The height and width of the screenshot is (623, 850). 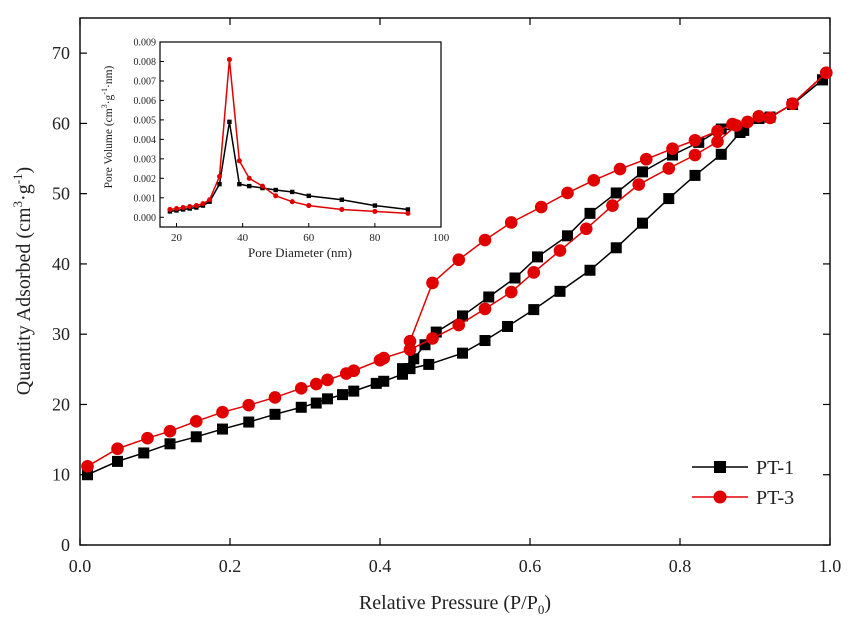 What do you see at coordinates (289, 136) in the screenshot?
I see `inset-series-layer` at bounding box center [289, 136].